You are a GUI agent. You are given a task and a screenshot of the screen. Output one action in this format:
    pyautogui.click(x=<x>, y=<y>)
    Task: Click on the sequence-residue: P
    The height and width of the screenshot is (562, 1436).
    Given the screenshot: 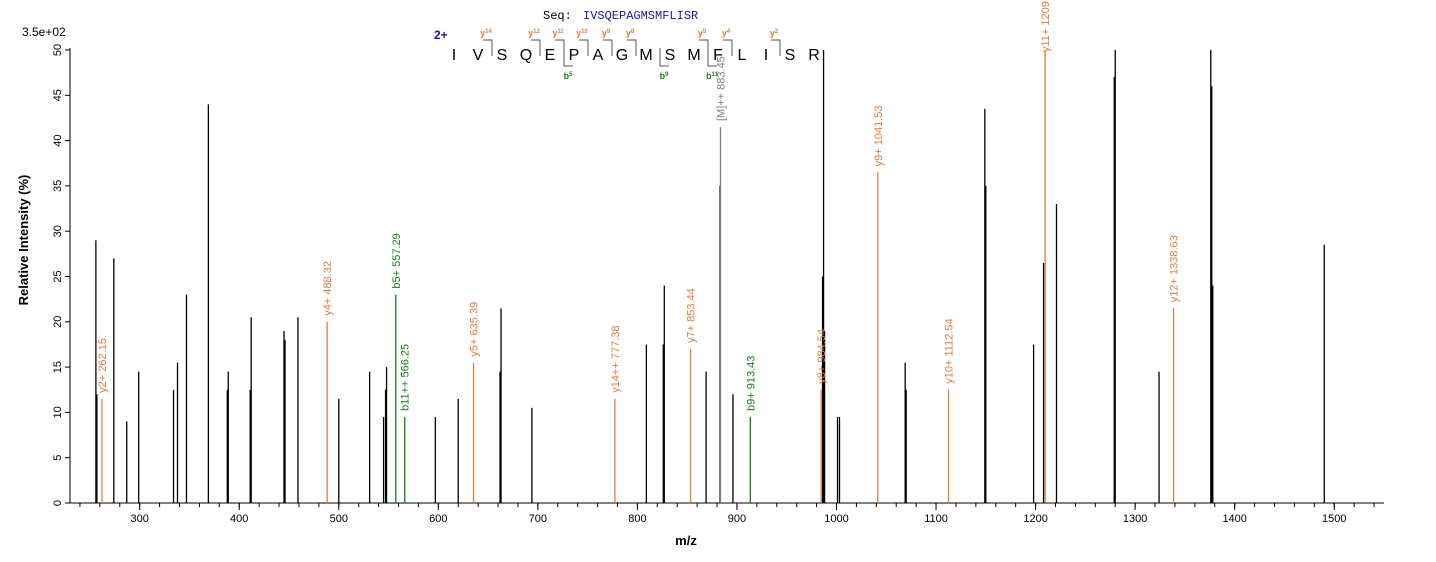 What is the action you would take?
    pyautogui.click(x=574, y=55)
    